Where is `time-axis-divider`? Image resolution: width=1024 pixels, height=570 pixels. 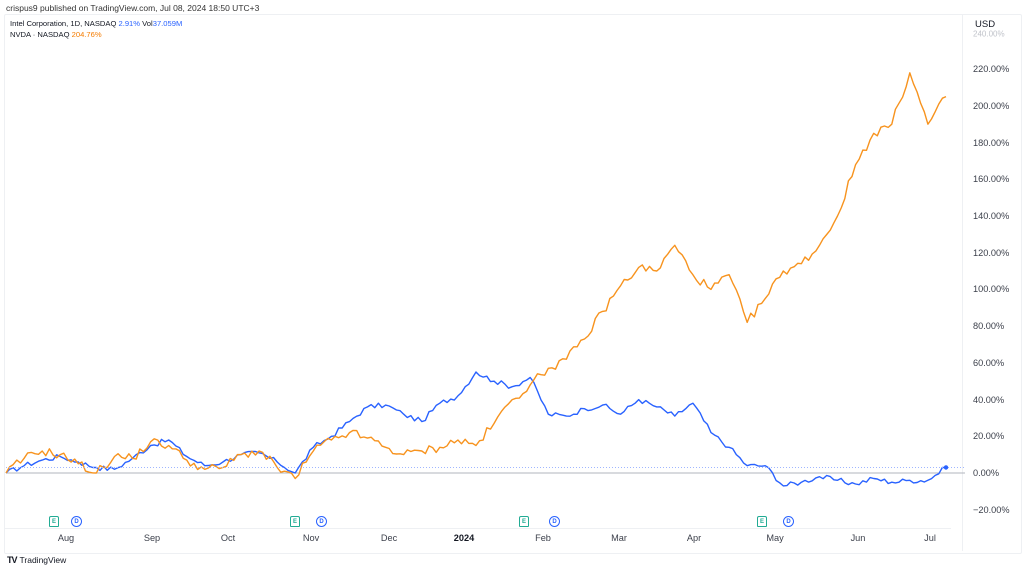
time-axis-divider is located at coordinates (478, 528).